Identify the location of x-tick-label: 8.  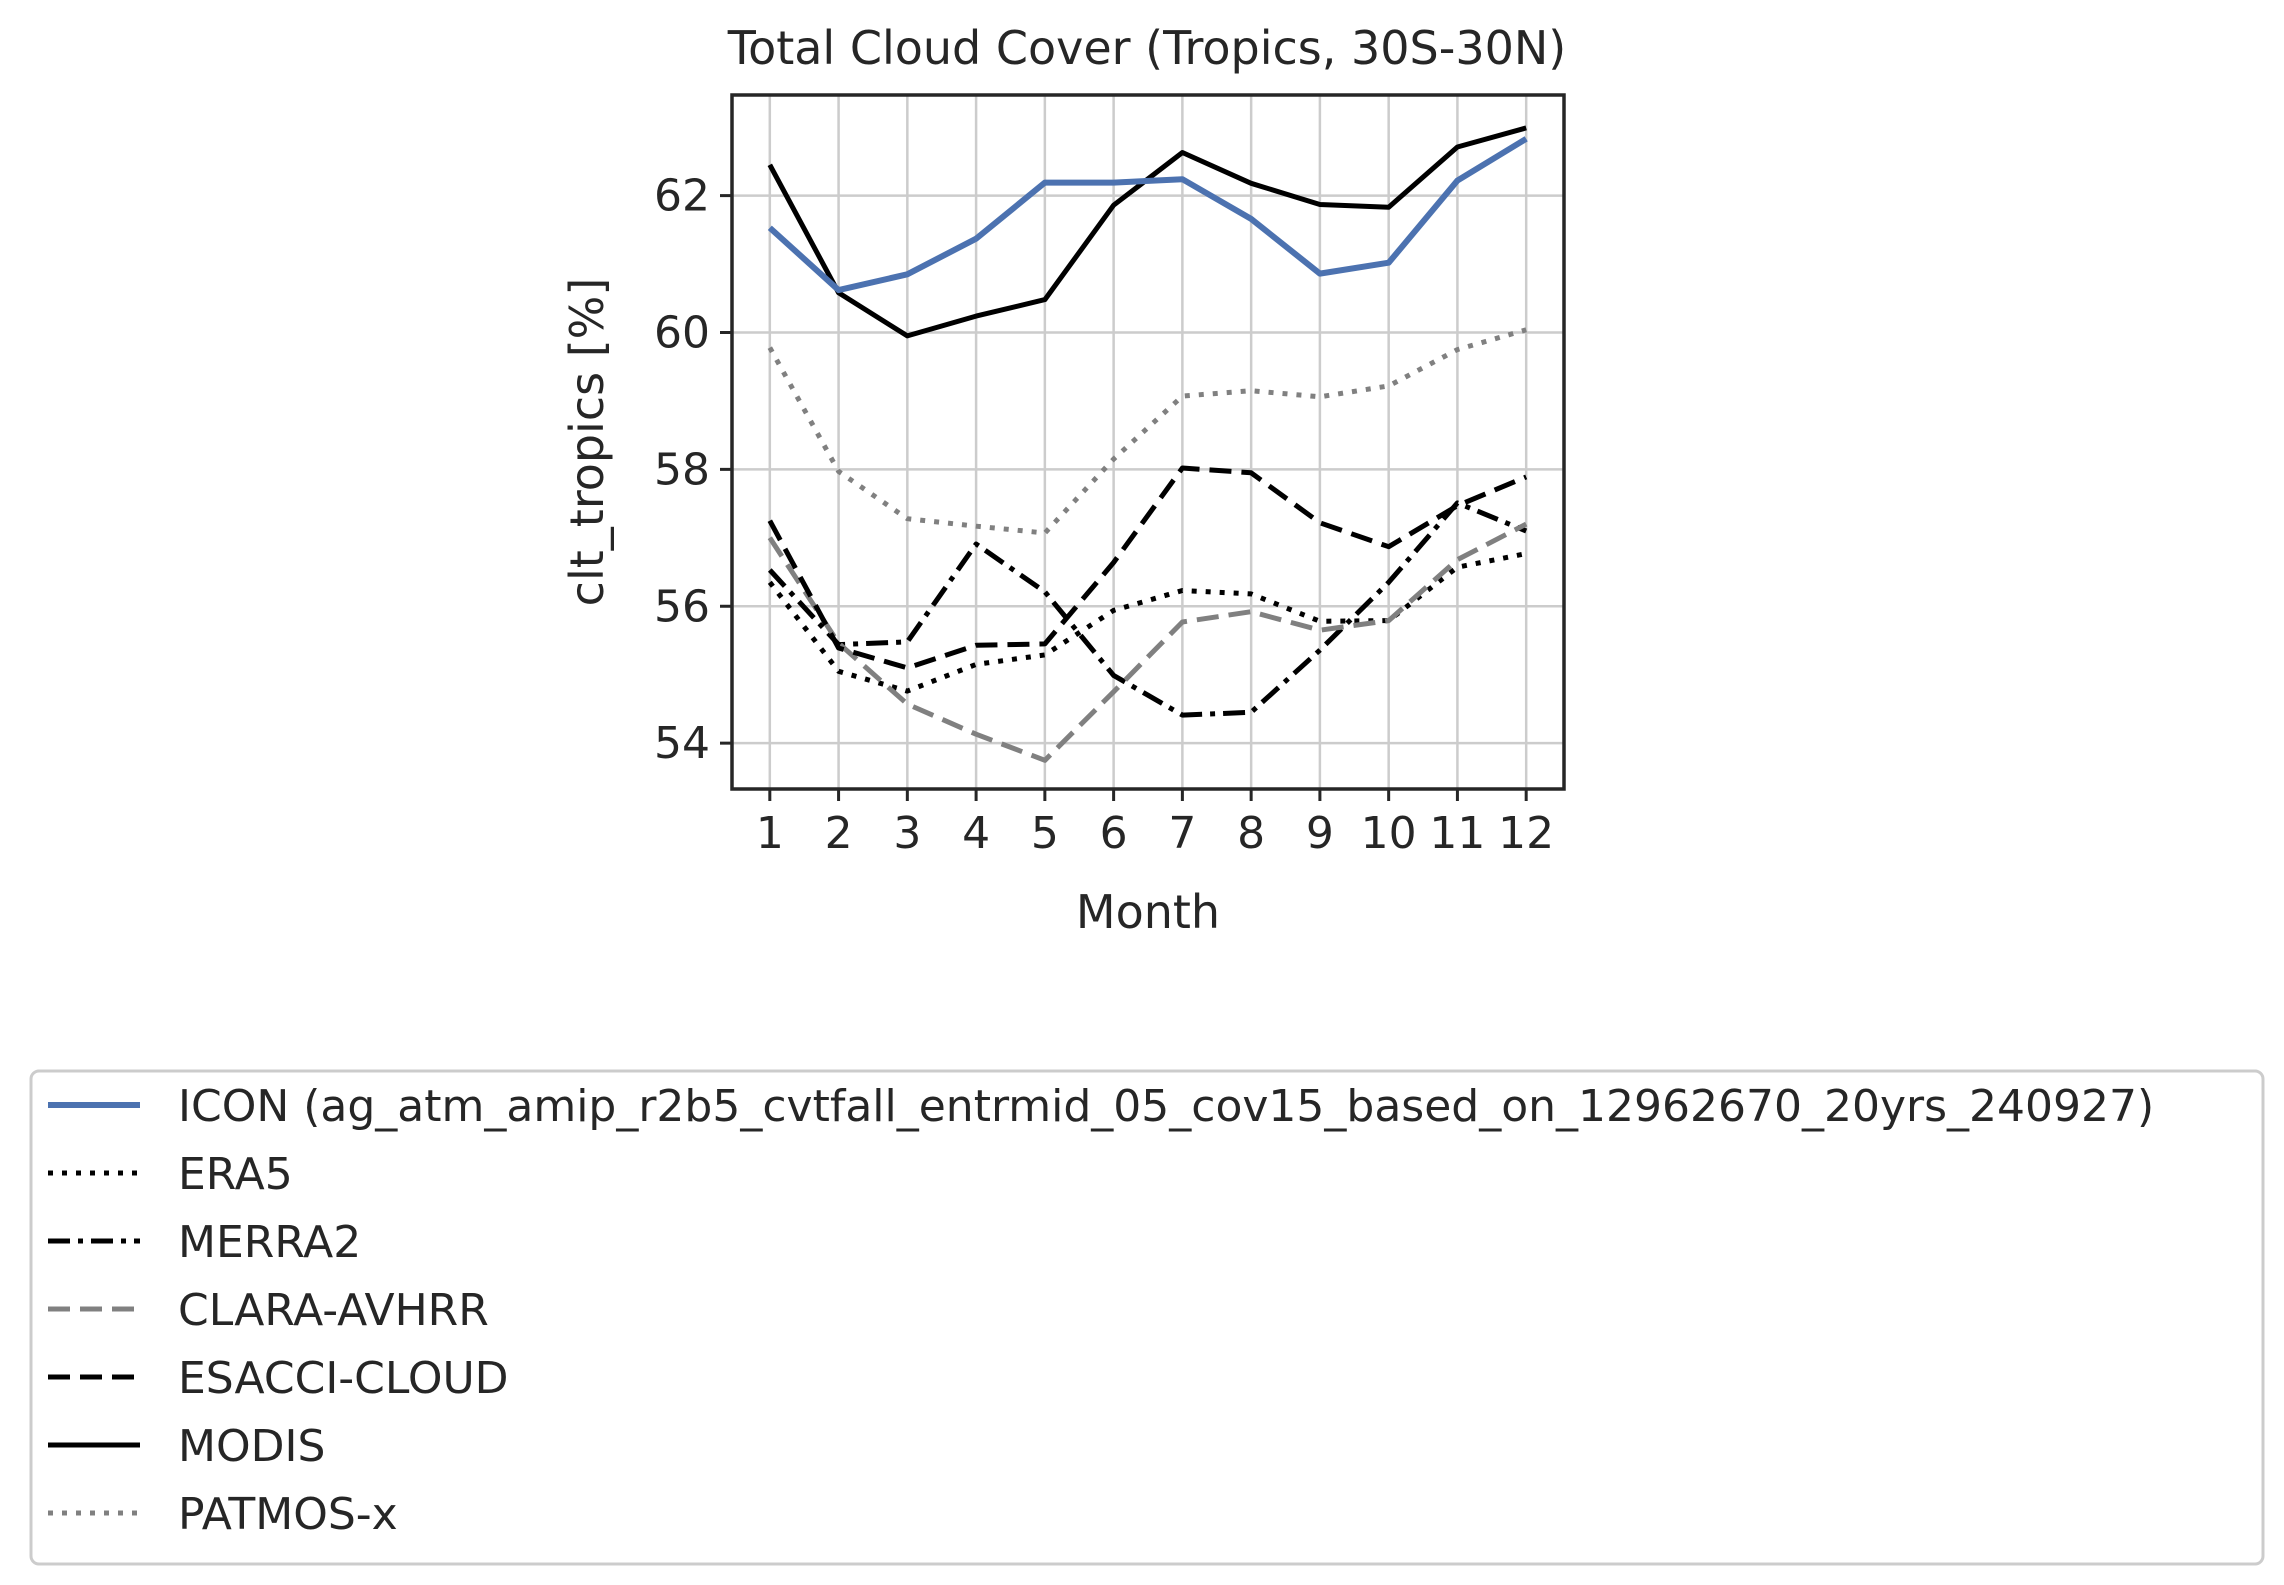
(1251, 833).